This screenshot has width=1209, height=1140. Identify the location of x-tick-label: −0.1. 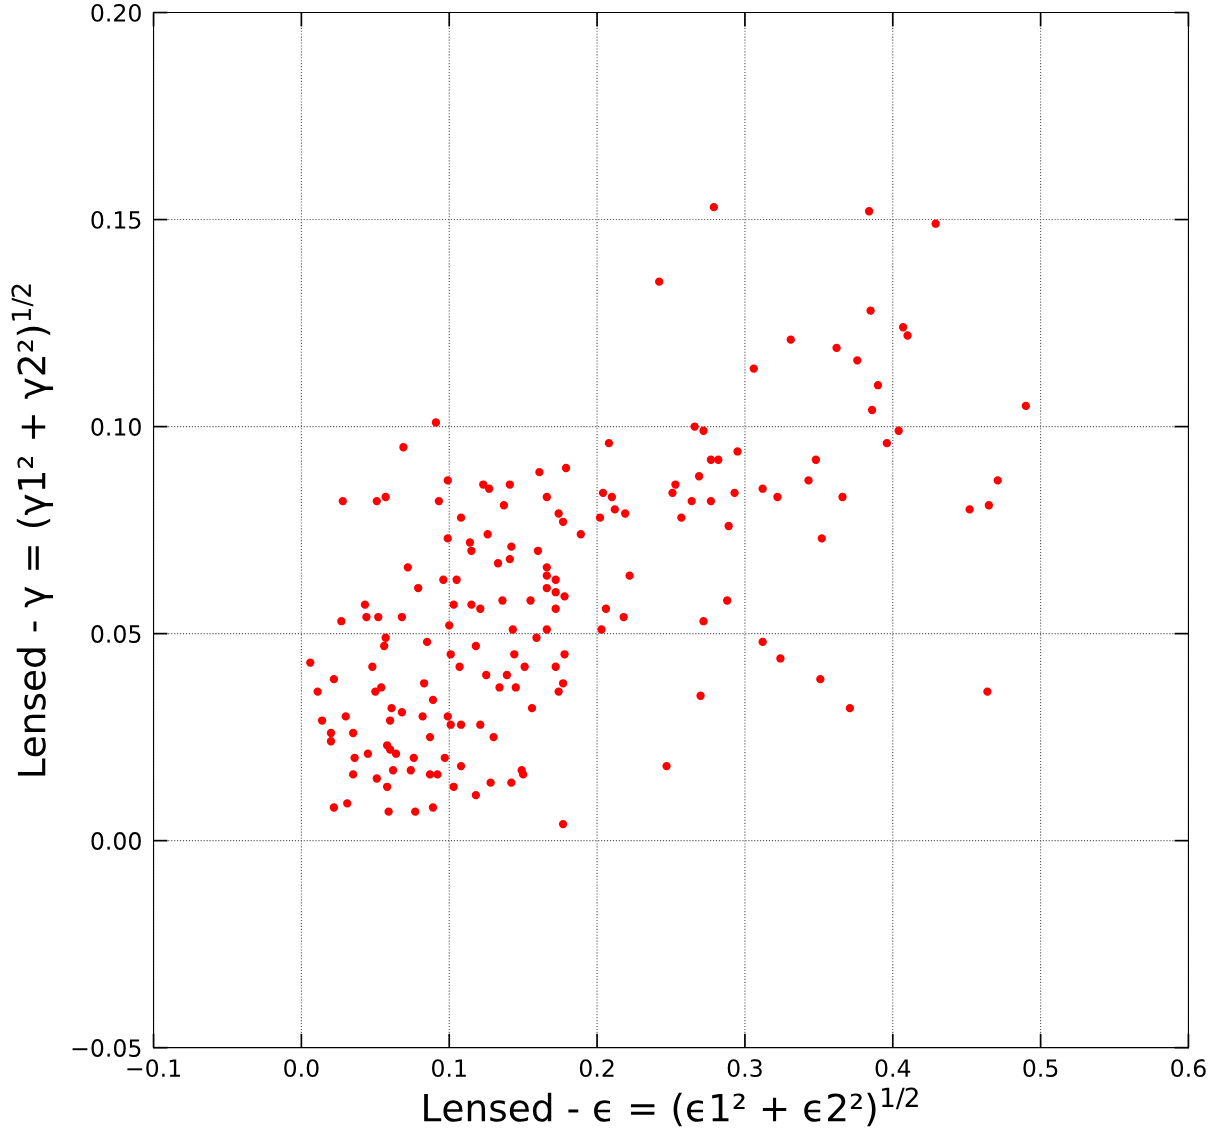
(154, 1068).